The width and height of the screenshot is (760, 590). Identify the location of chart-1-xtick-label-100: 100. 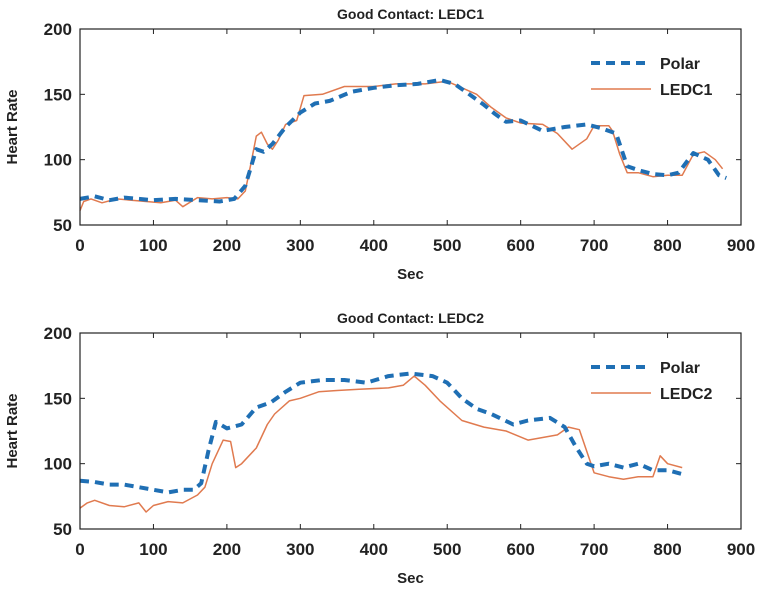
(153, 245).